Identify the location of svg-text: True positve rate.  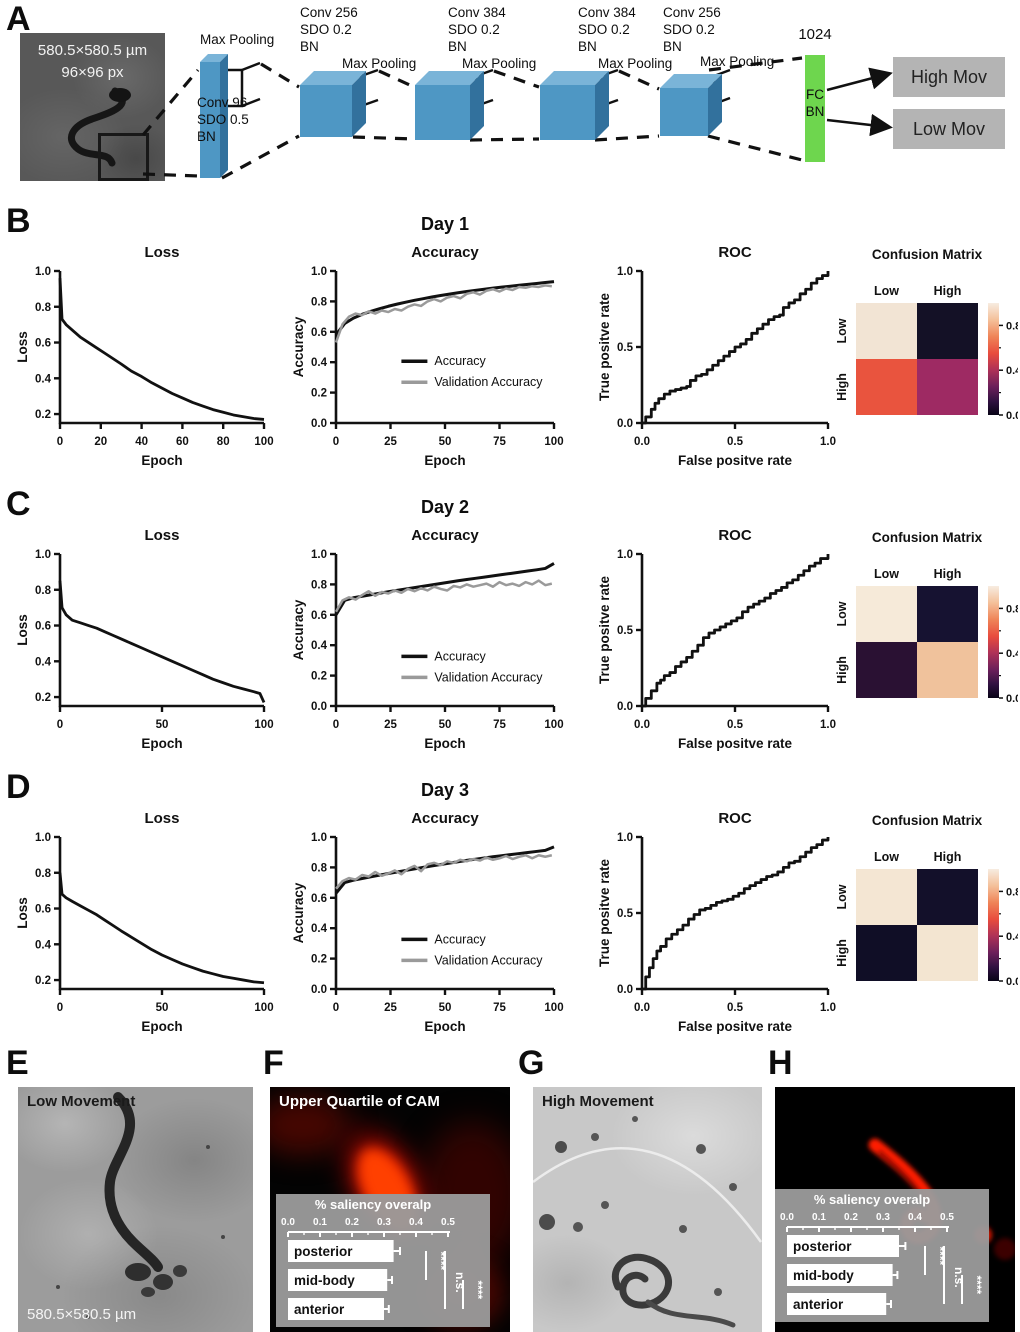
(604, 629).